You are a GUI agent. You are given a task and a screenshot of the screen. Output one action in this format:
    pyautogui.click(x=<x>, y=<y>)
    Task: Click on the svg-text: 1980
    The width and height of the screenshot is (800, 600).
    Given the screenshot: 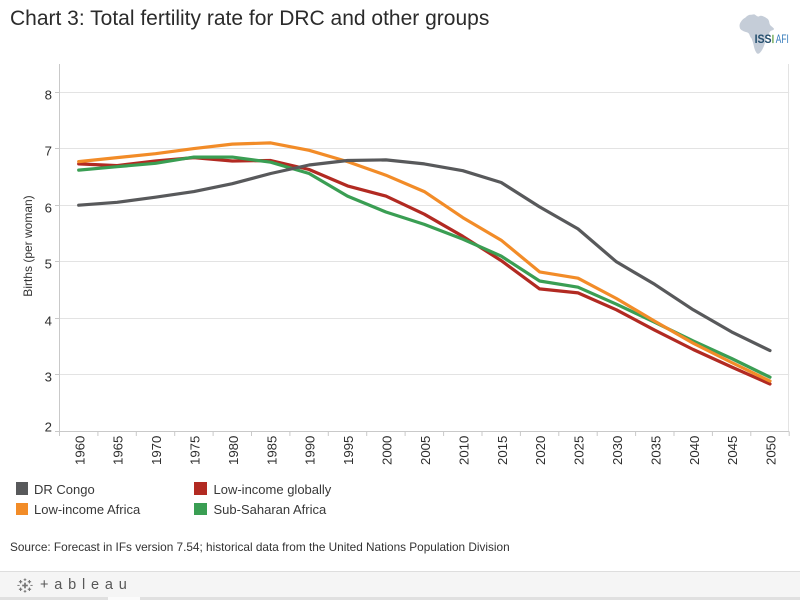 What is the action you would take?
    pyautogui.click(x=233, y=450)
    